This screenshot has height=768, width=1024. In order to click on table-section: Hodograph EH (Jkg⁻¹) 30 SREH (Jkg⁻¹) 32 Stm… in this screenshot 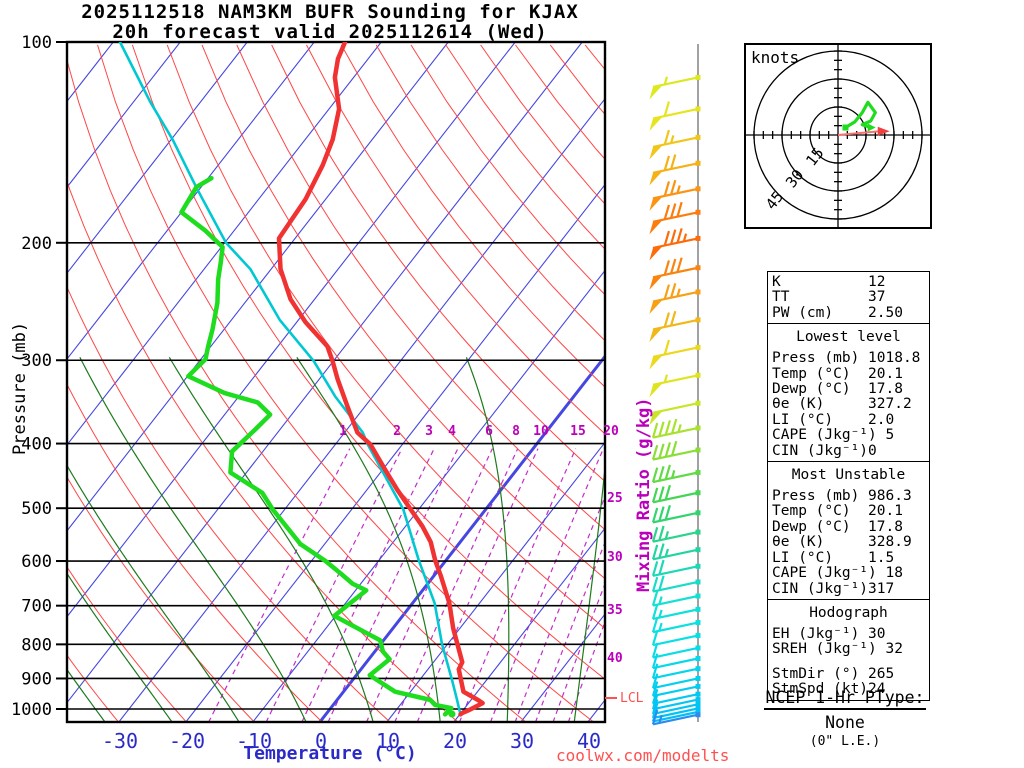, I will do `click(848, 649)`.